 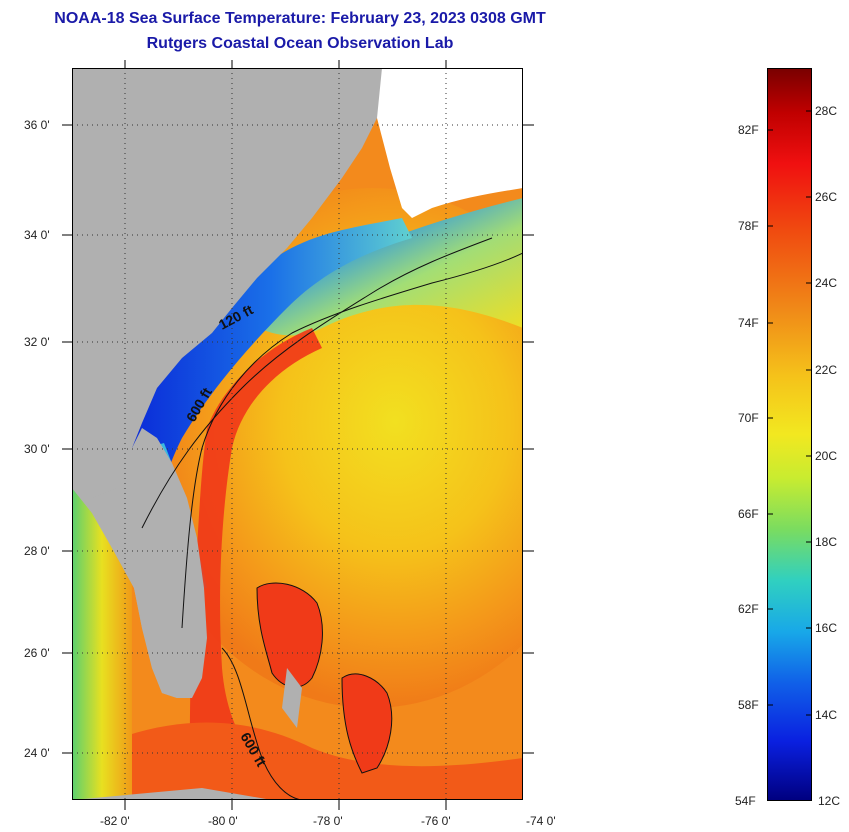 I want to click on colorbar-f-label: 70F, so click(x=748, y=418).